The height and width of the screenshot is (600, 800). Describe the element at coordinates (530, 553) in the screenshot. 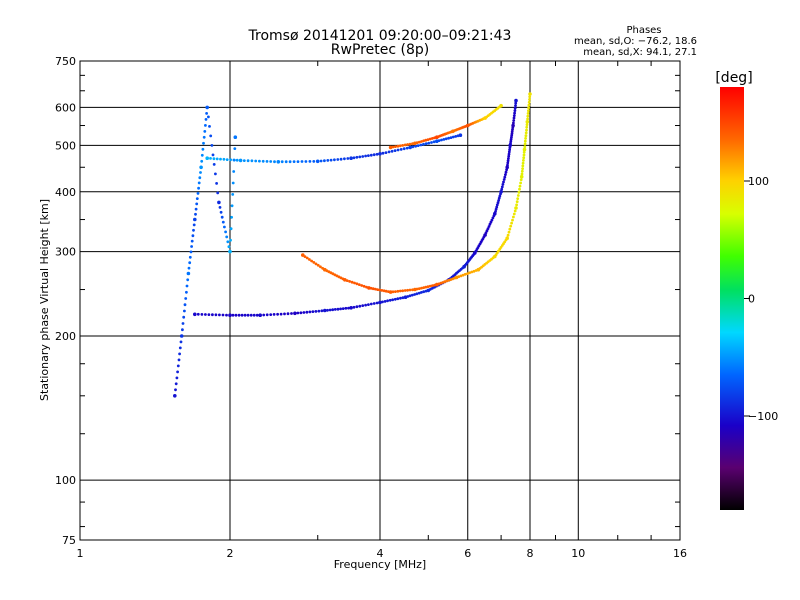

I see `x-tick-label: 8` at that location.